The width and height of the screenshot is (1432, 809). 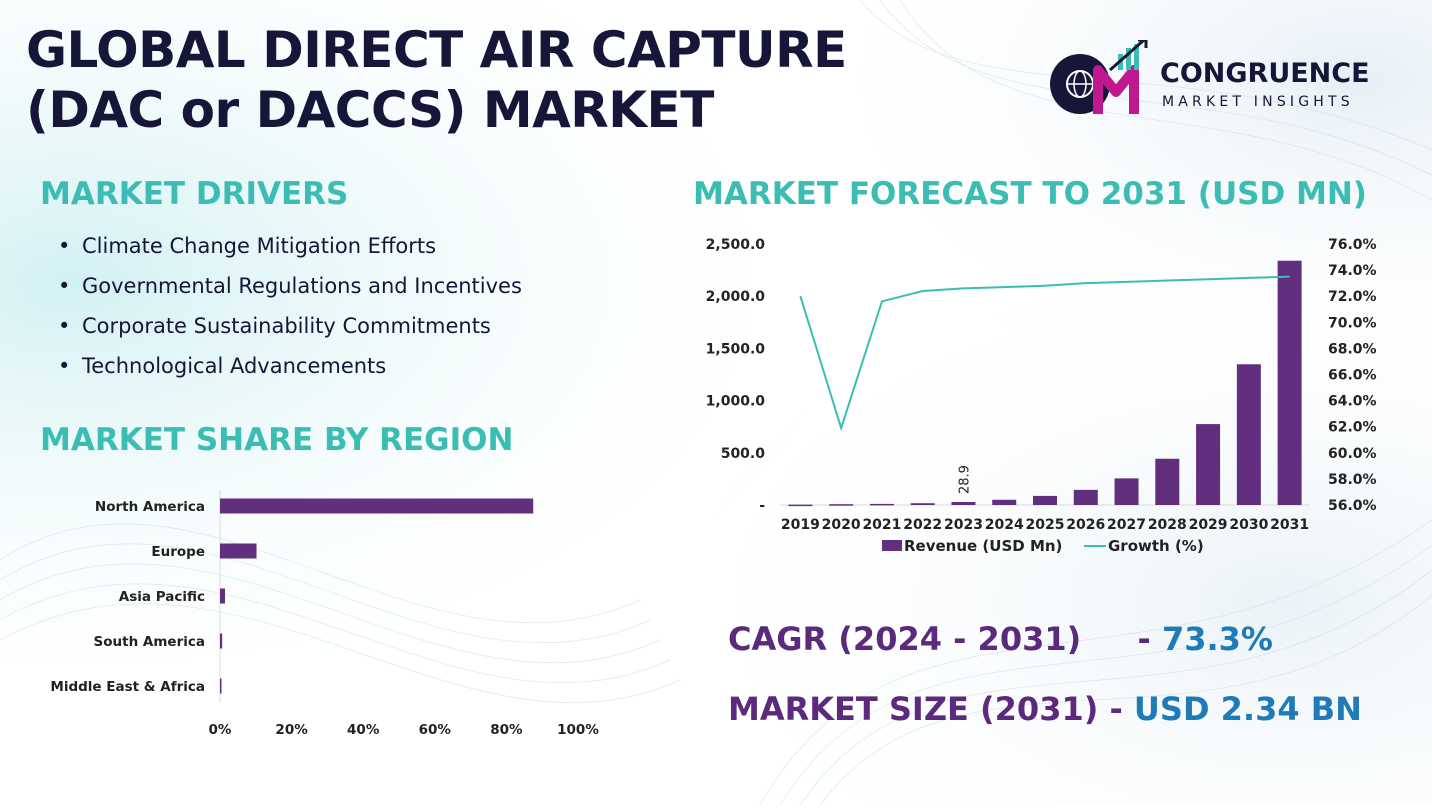 What do you see at coordinates (1258, 102) in the screenshot?
I see `logo-tagline: MARKET INSIGHTS` at bounding box center [1258, 102].